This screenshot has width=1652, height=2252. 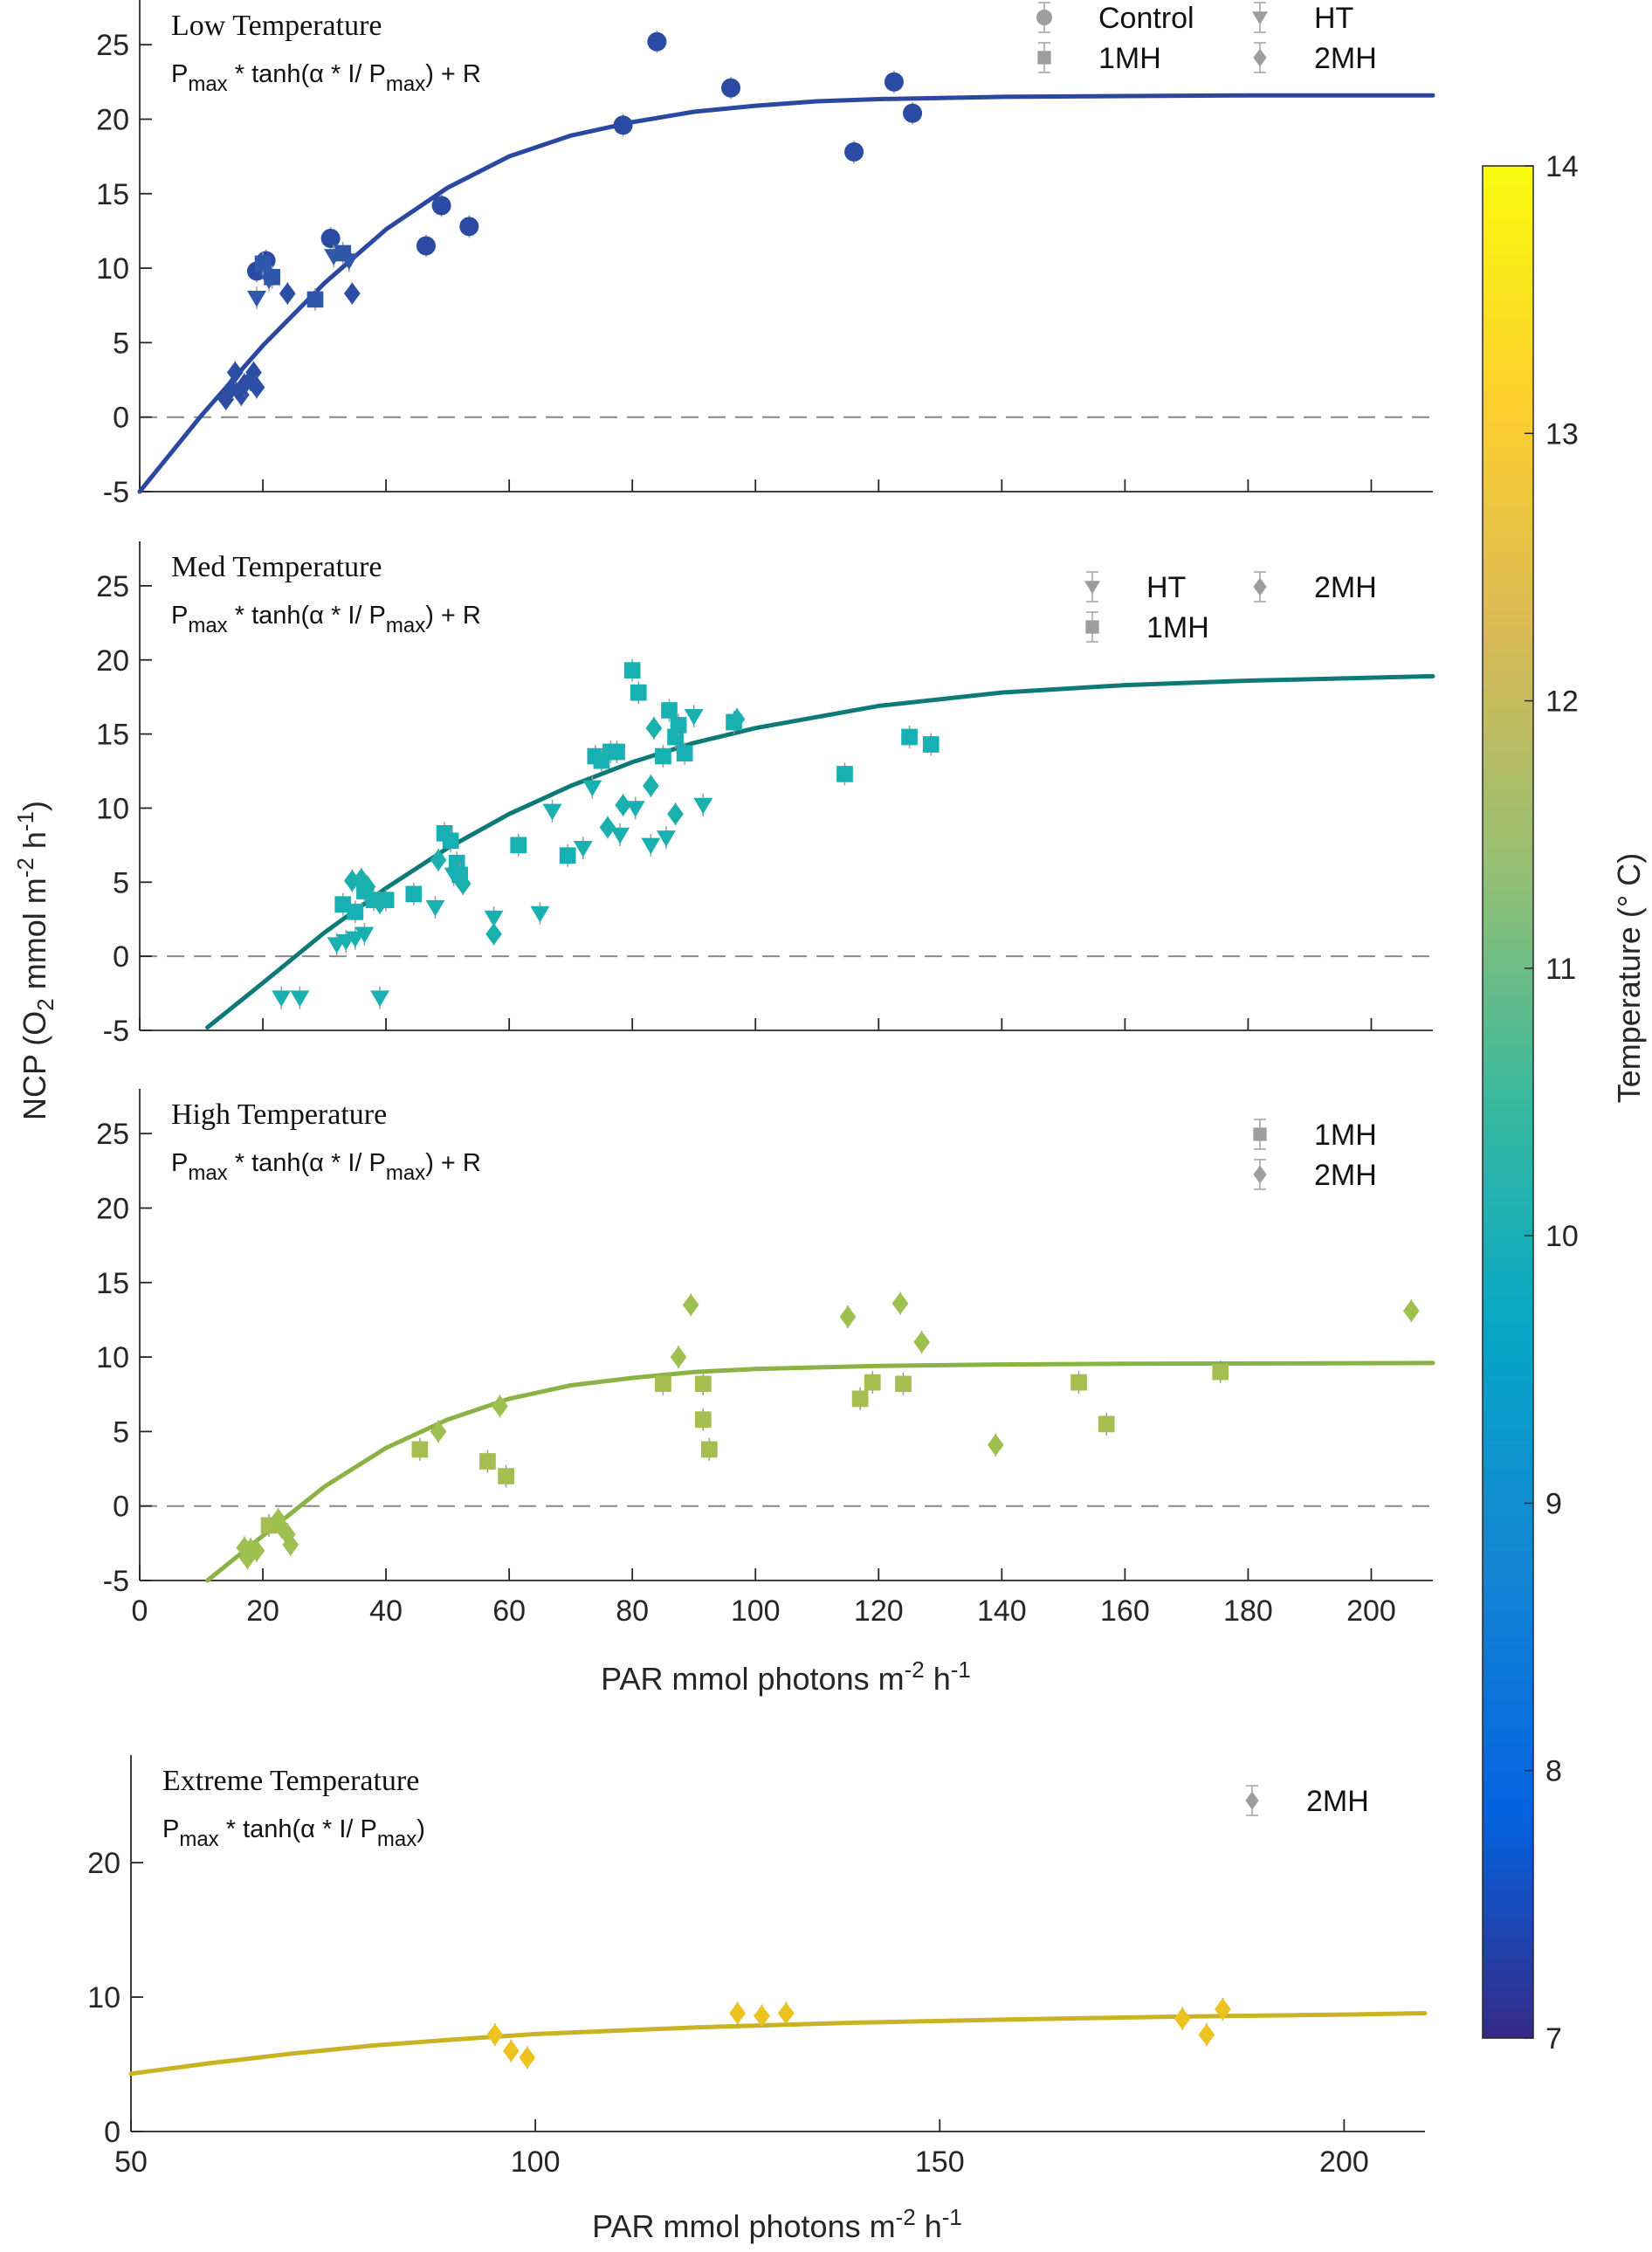 What do you see at coordinates (35, 961) in the screenshot?
I see `y-axis-label: NCP (O2 mmol m-2 h-1)` at bounding box center [35, 961].